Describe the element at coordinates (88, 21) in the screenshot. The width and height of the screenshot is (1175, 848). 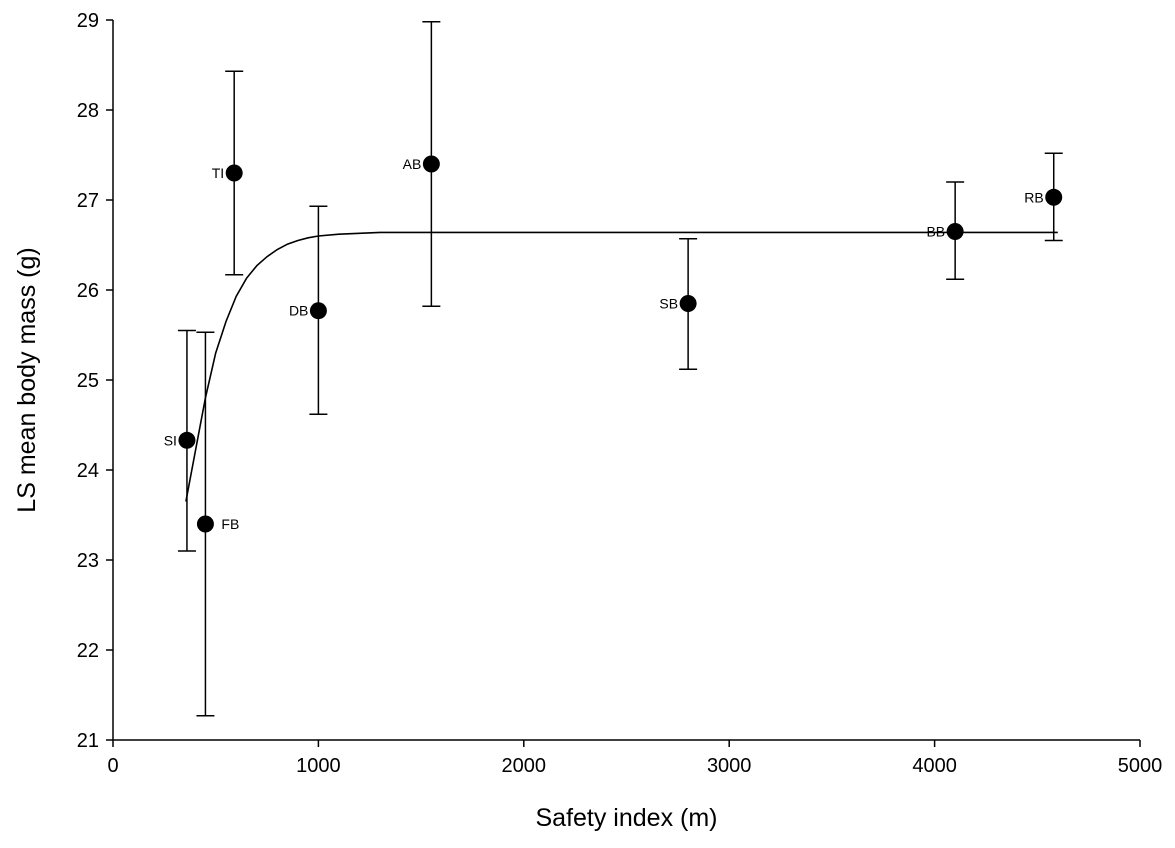
I see `y-tick-label: 29` at that location.